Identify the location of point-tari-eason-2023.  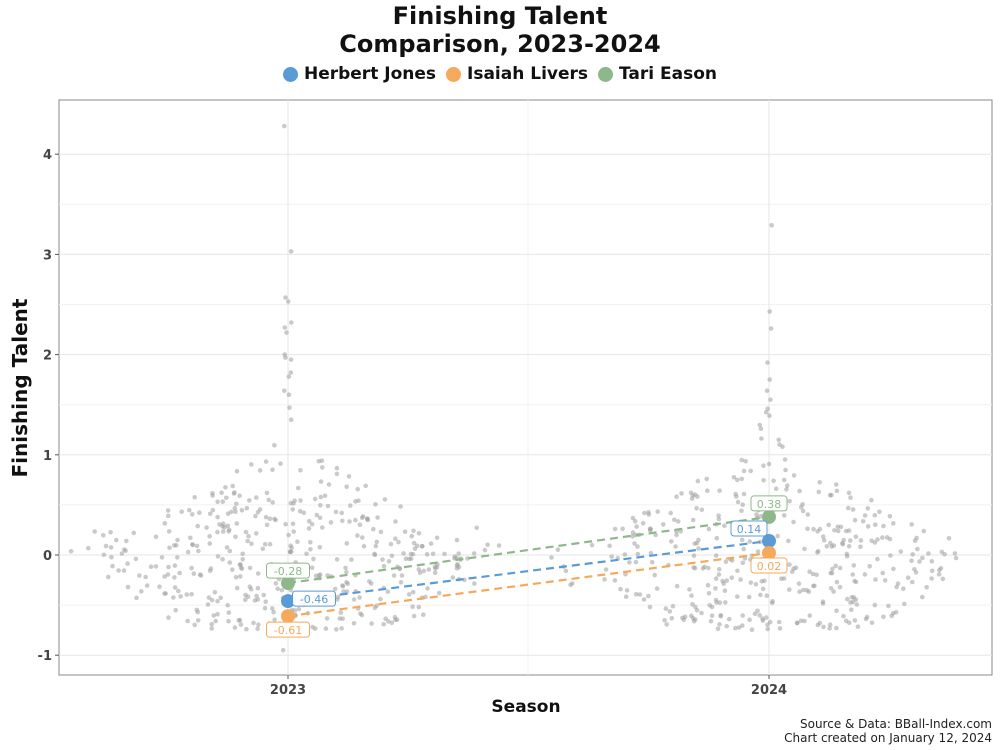
(288, 583).